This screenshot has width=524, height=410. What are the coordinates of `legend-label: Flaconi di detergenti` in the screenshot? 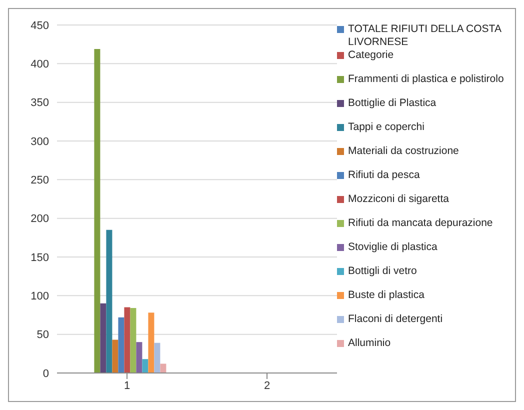 It's located at (395, 319).